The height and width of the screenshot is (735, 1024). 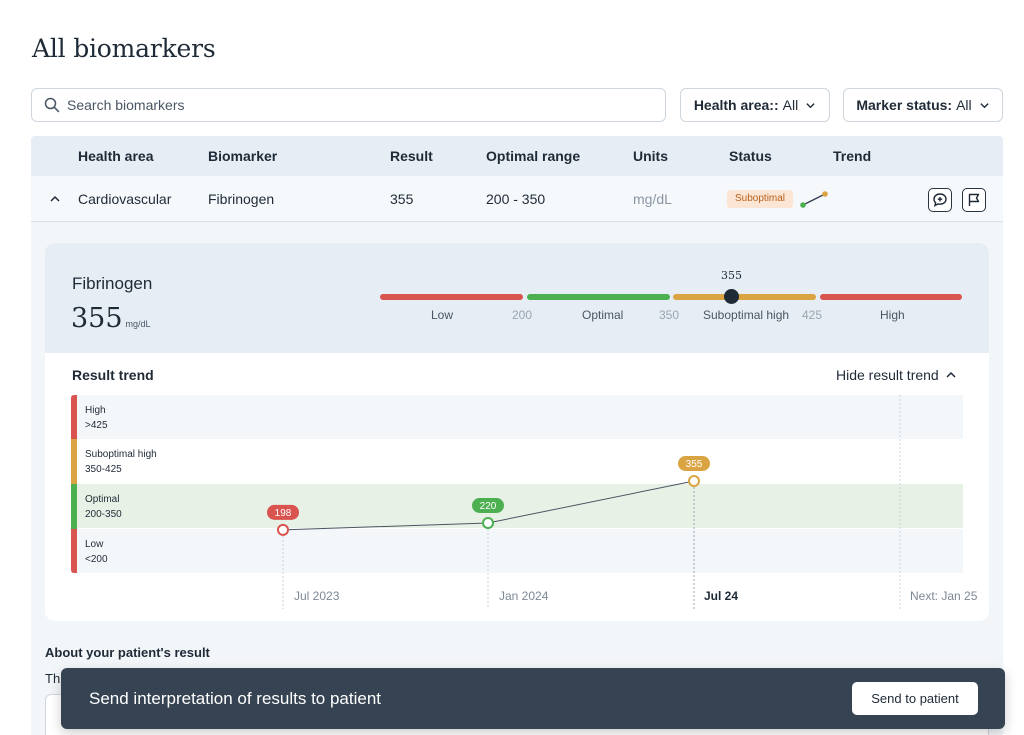 I want to click on result-trend-title: Result trend, so click(x=113, y=375).